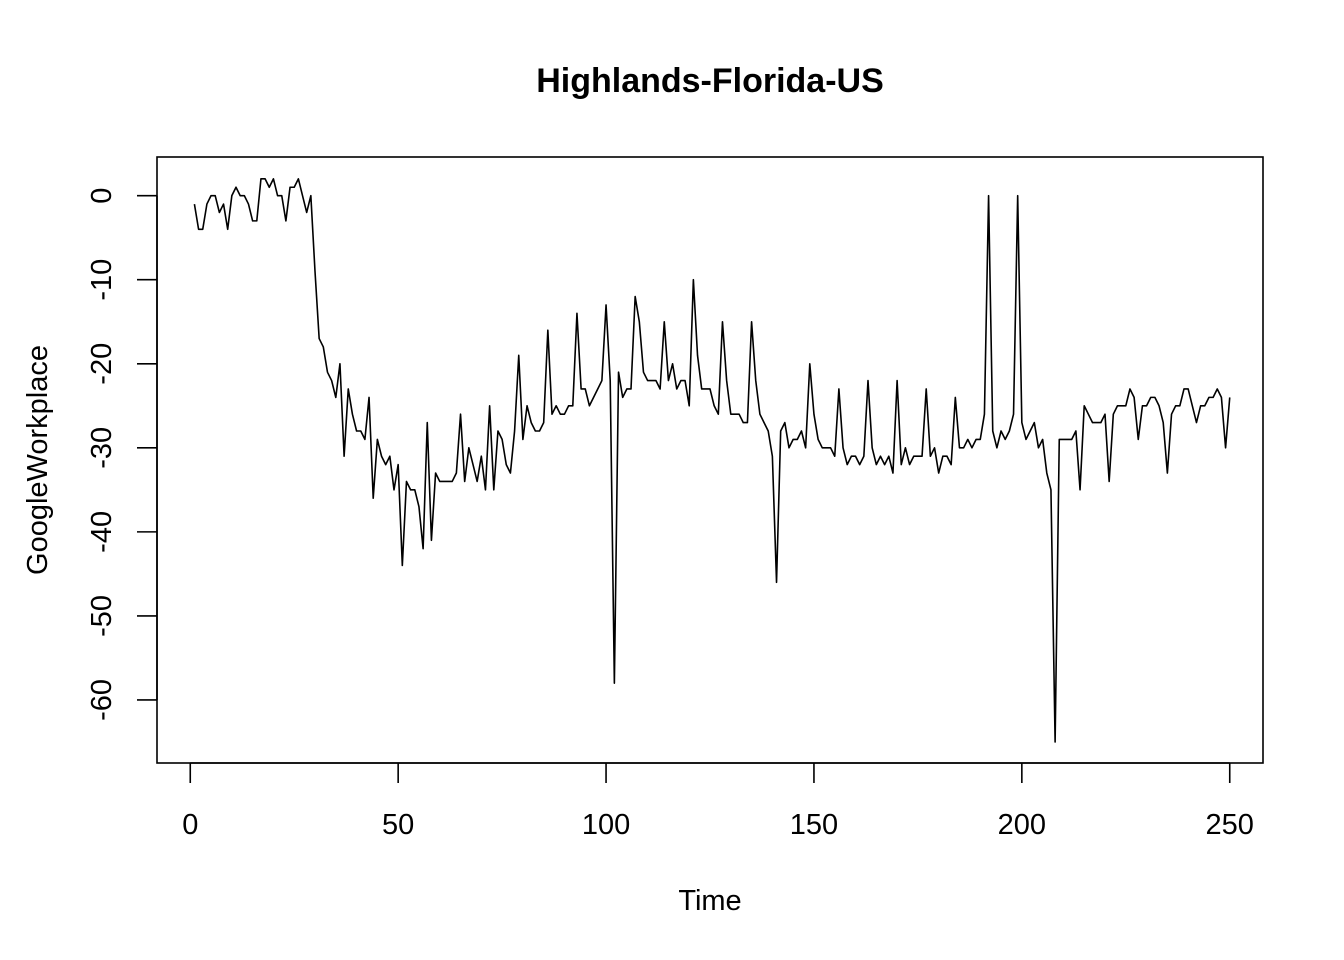 This screenshot has height=960, width=1344. Describe the element at coordinates (190, 825) in the screenshot. I see `x-tick-label: 0` at that location.